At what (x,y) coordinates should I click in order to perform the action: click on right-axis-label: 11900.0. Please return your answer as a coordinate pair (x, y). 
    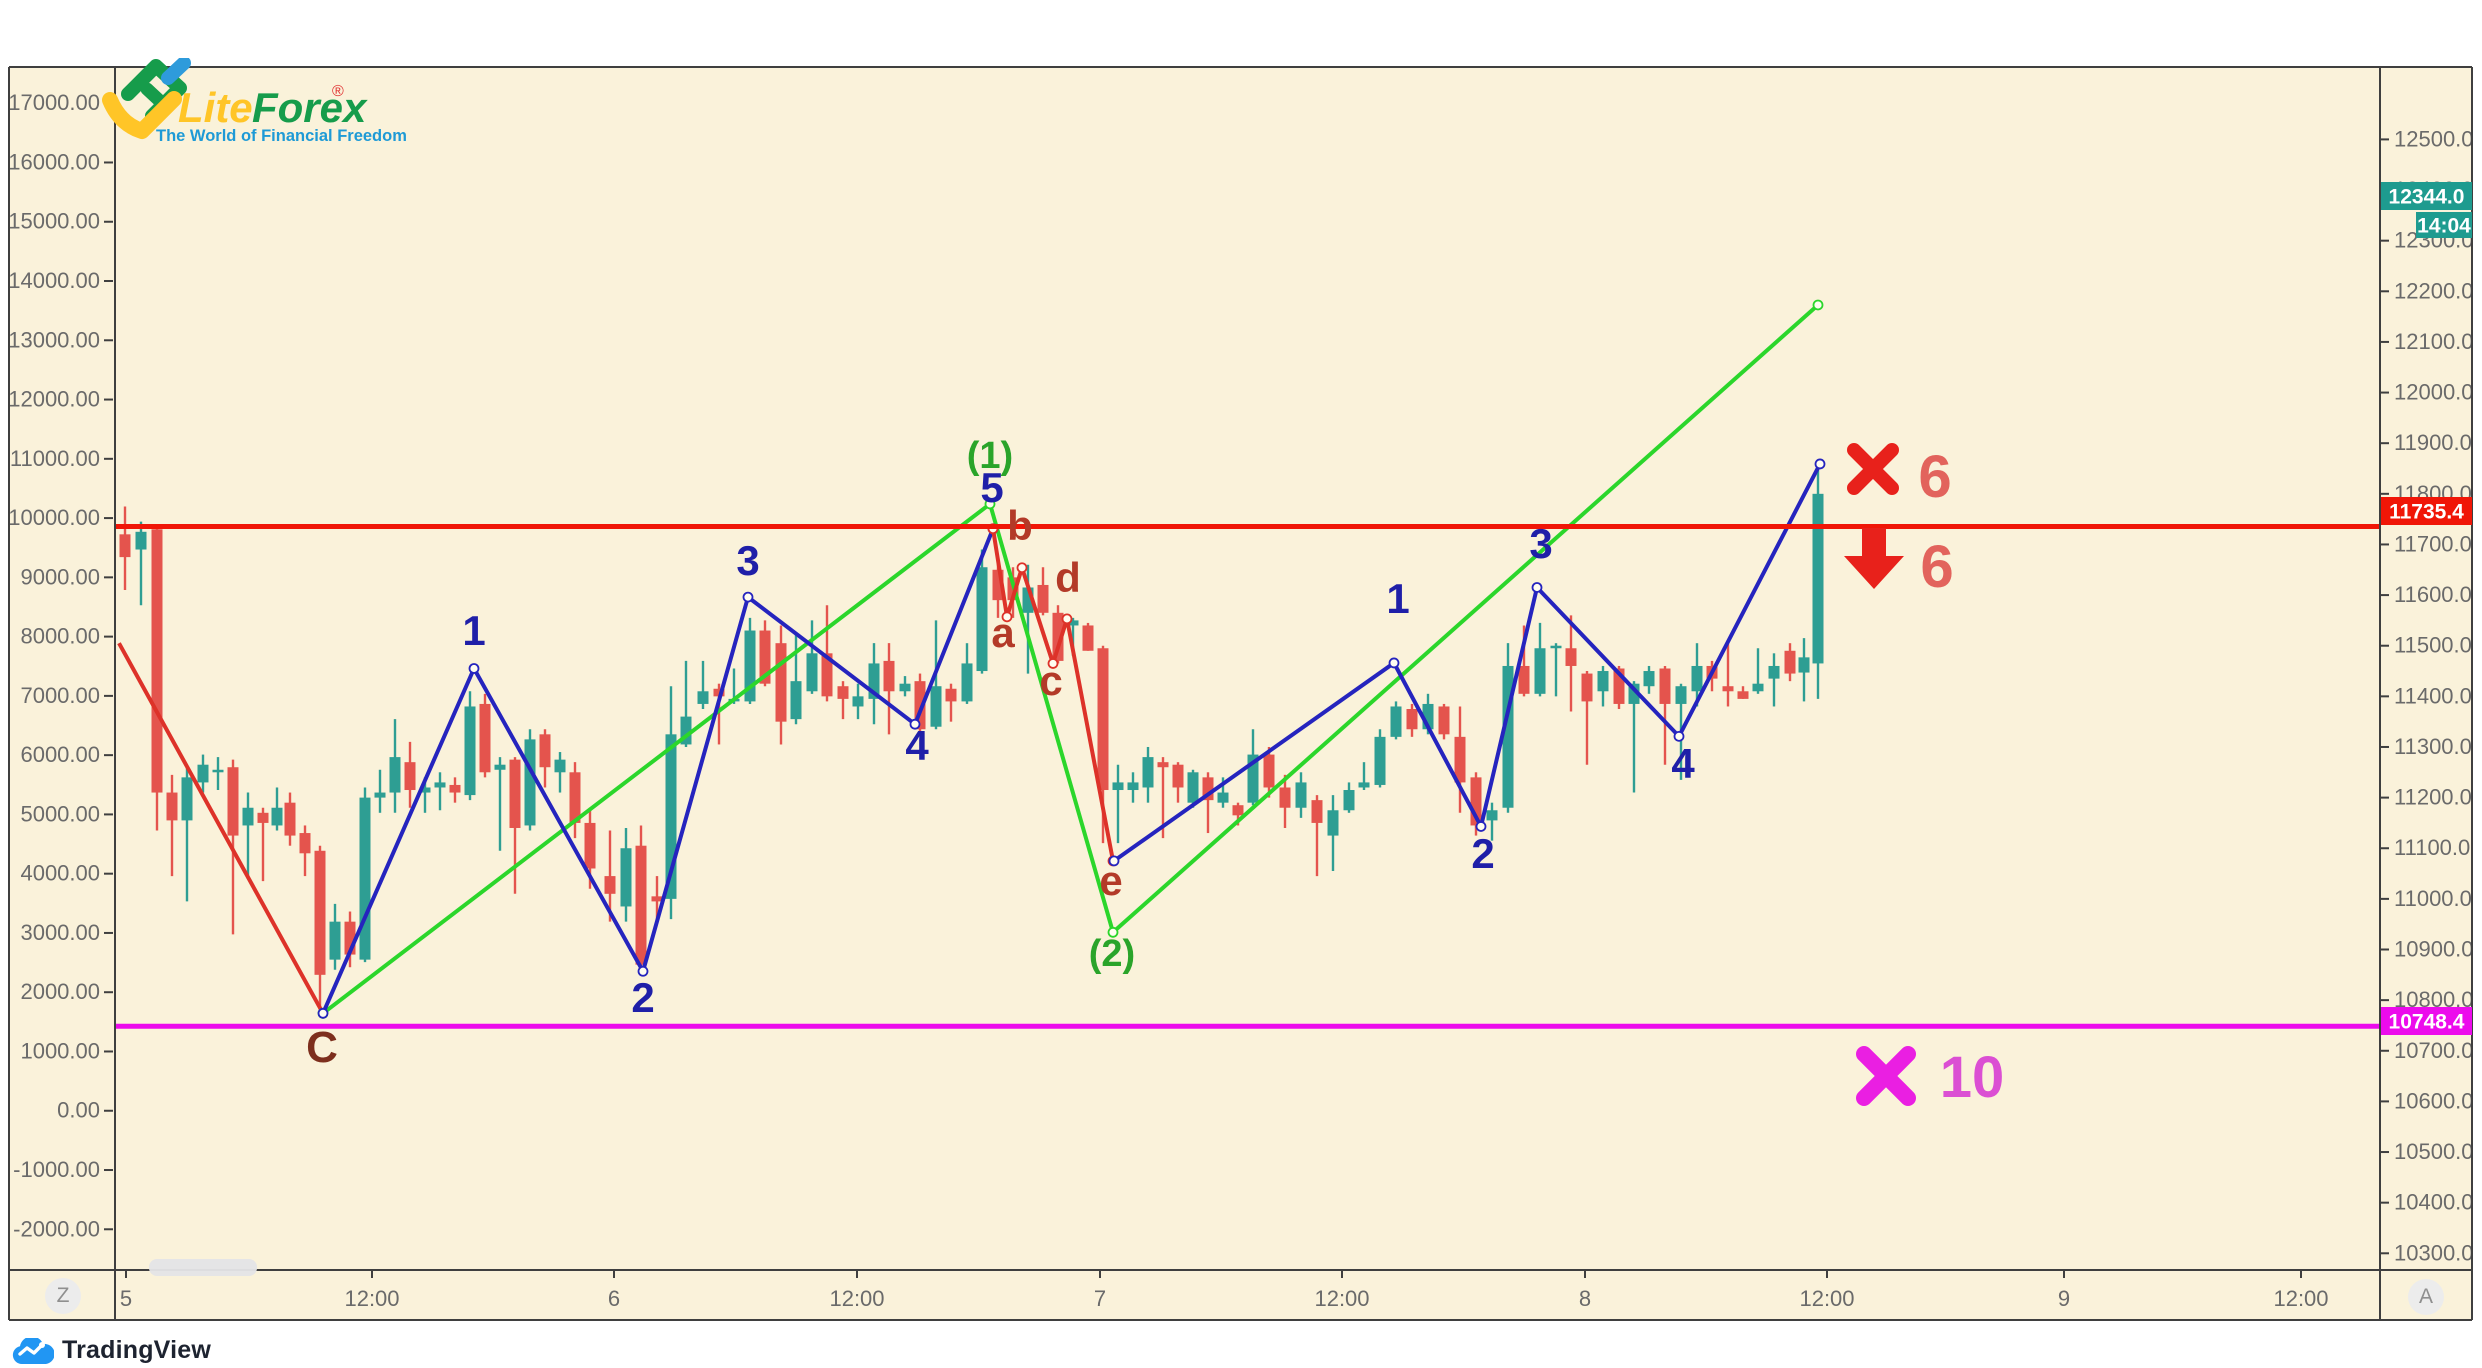
    Looking at the image, I should click on (2433, 442).